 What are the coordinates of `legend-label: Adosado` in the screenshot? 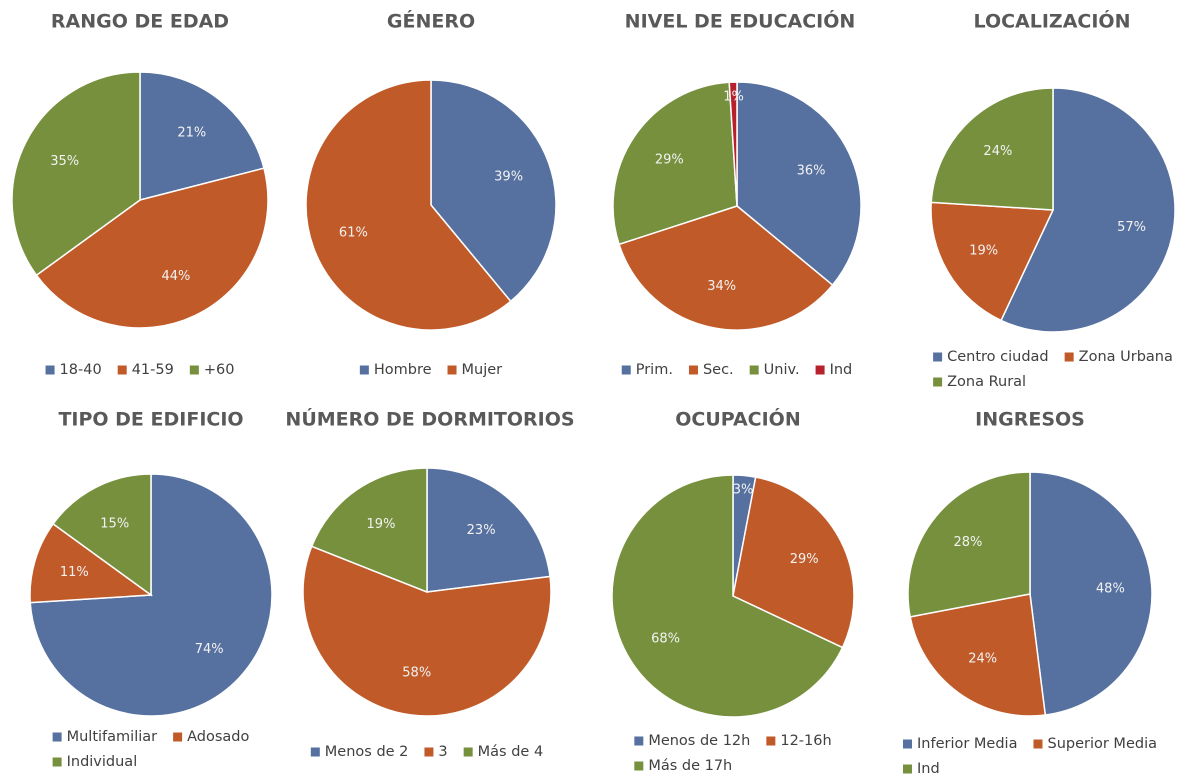 It's located at (218, 737).